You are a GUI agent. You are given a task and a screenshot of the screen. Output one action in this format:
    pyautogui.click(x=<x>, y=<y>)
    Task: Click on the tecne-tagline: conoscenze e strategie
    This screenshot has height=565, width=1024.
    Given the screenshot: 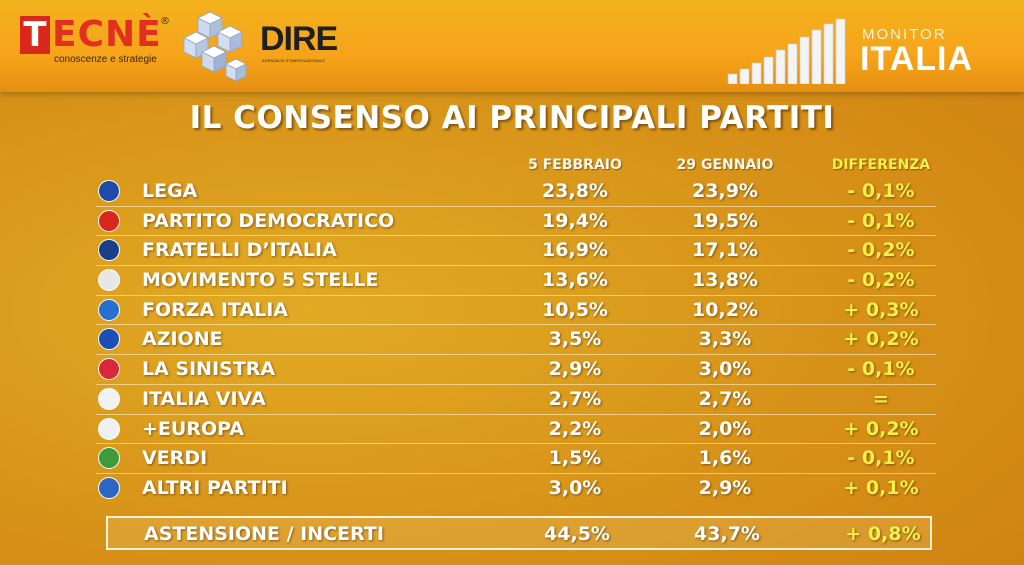 What is the action you would take?
    pyautogui.click(x=105, y=59)
    